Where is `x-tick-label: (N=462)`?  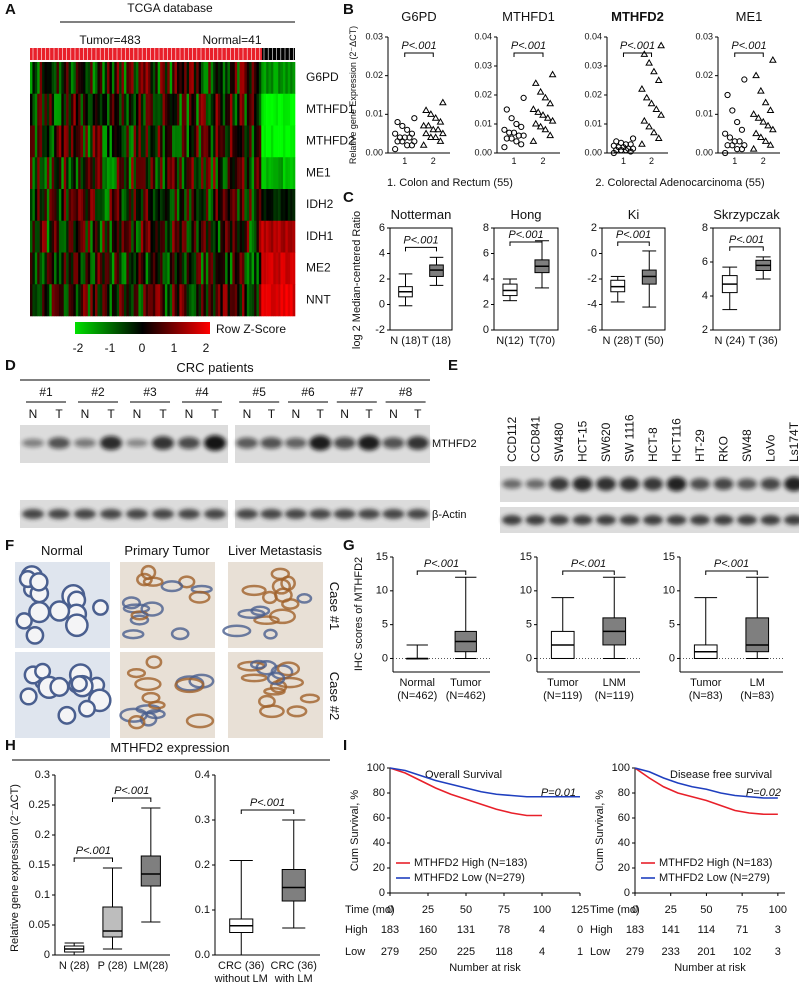
x-tick-label: (N=462) is located at coordinates (417, 696).